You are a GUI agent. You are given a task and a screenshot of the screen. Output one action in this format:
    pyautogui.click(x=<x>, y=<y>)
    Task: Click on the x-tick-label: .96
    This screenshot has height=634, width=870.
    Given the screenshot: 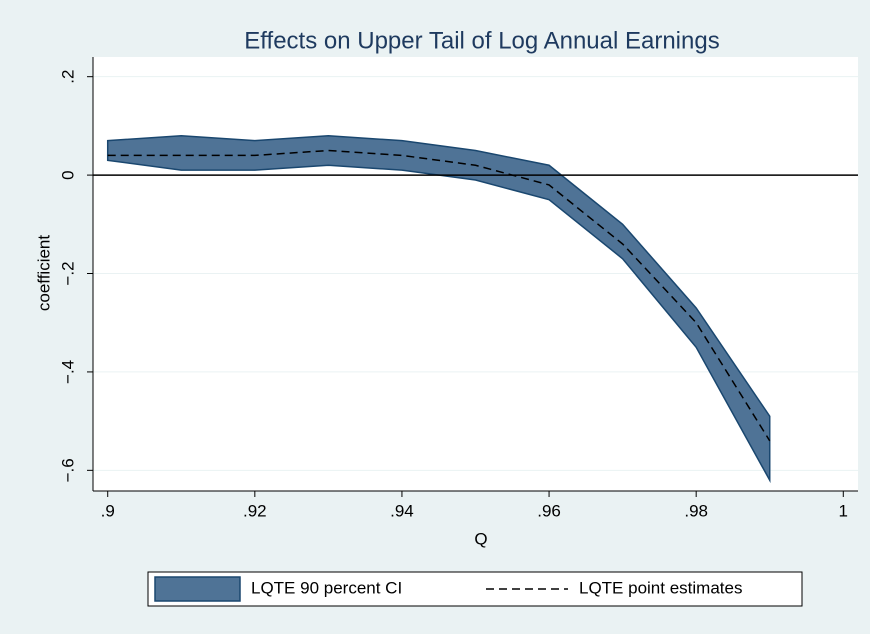 What is the action you would take?
    pyautogui.click(x=549, y=510)
    